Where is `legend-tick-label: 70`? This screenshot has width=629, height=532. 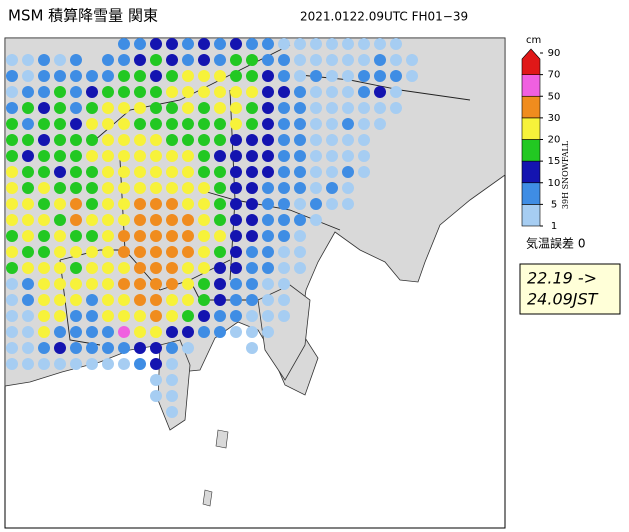 legend-tick-label: 70 is located at coordinates (554, 75).